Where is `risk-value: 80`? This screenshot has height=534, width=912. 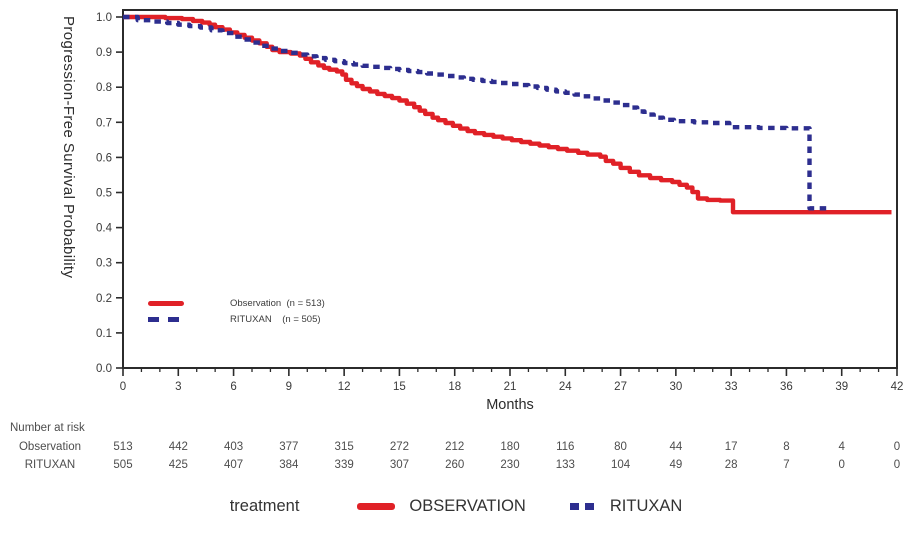
risk-value: 80 is located at coordinates (620, 447).